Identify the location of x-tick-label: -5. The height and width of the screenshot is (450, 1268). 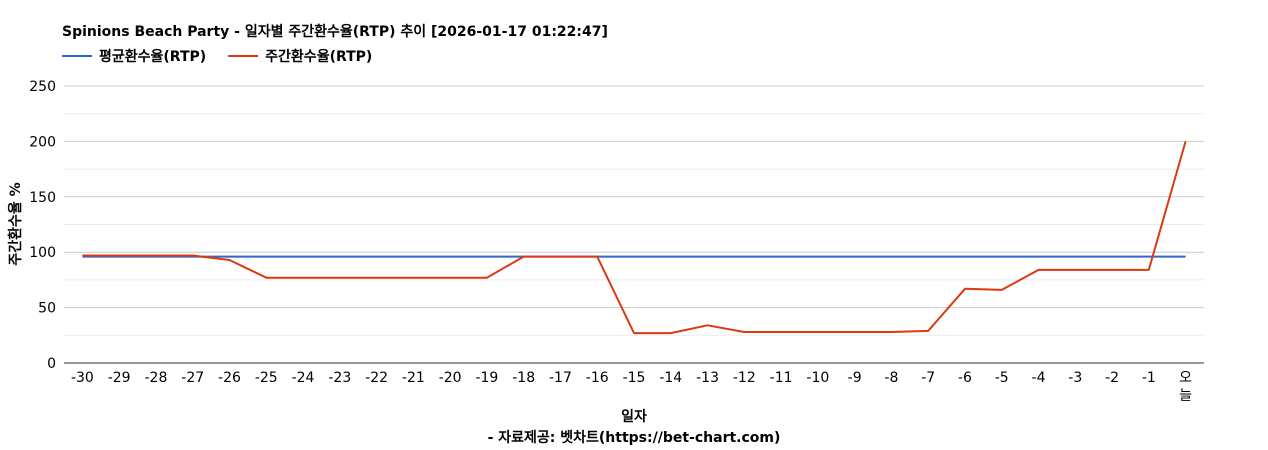
(1002, 378).